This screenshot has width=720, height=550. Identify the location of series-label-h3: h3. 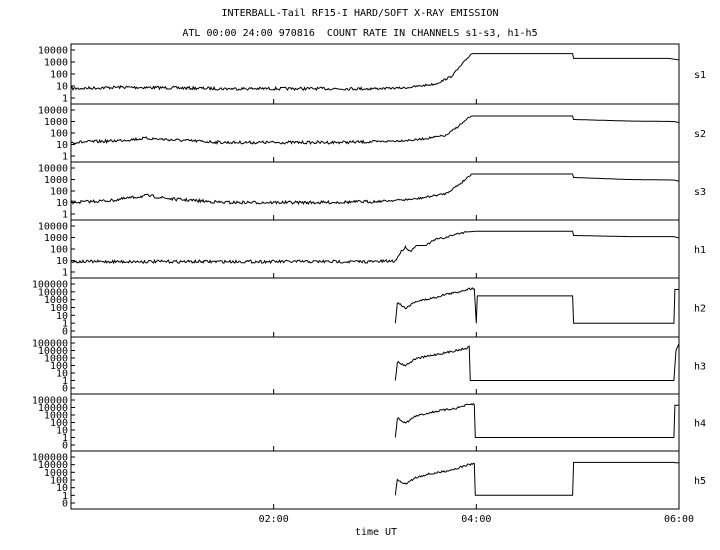
(700, 367).